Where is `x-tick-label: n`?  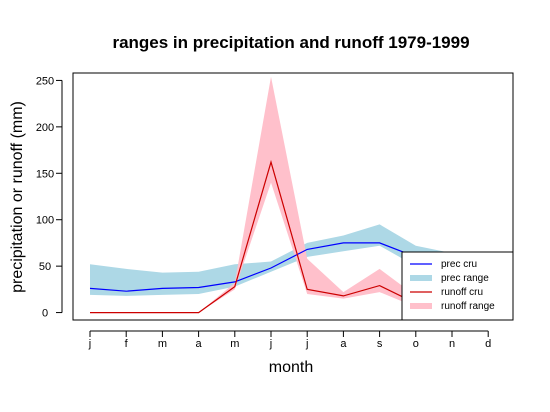
x-tick-label: n is located at coordinates (452, 344).